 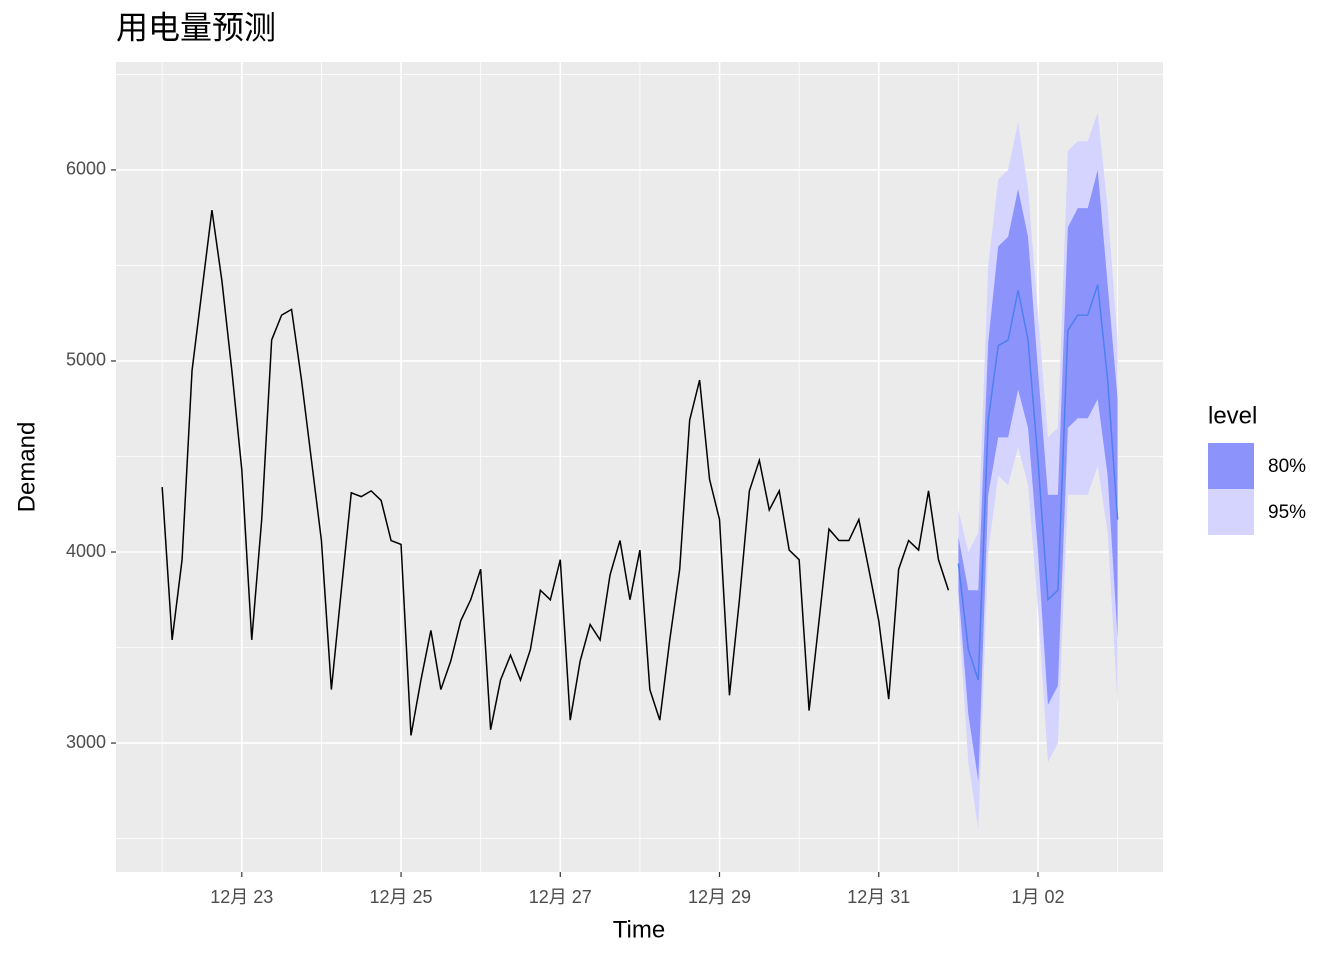 I want to click on legend-title: level, so click(x=1232, y=415).